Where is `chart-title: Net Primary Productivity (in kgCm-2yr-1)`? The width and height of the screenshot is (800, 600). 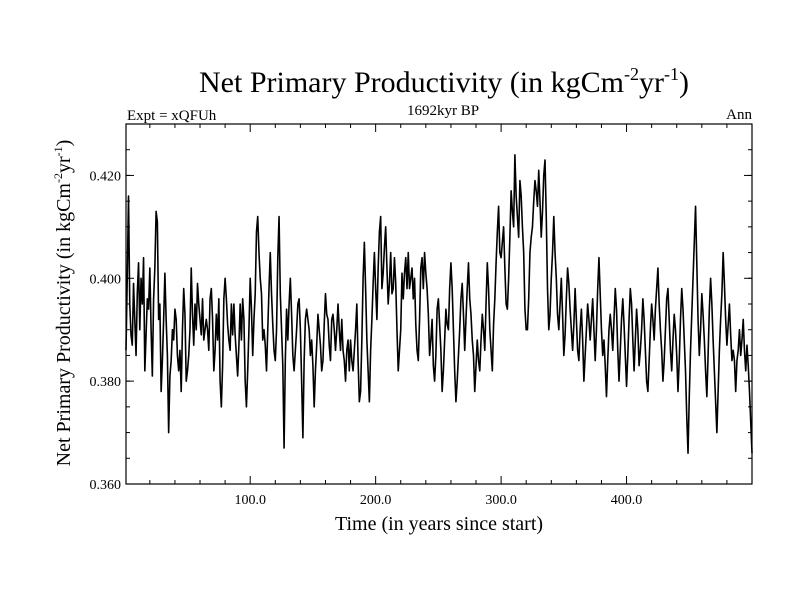
chart-title: Net Primary Productivity (in kgCm-2yr-1) is located at coordinates (444, 81).